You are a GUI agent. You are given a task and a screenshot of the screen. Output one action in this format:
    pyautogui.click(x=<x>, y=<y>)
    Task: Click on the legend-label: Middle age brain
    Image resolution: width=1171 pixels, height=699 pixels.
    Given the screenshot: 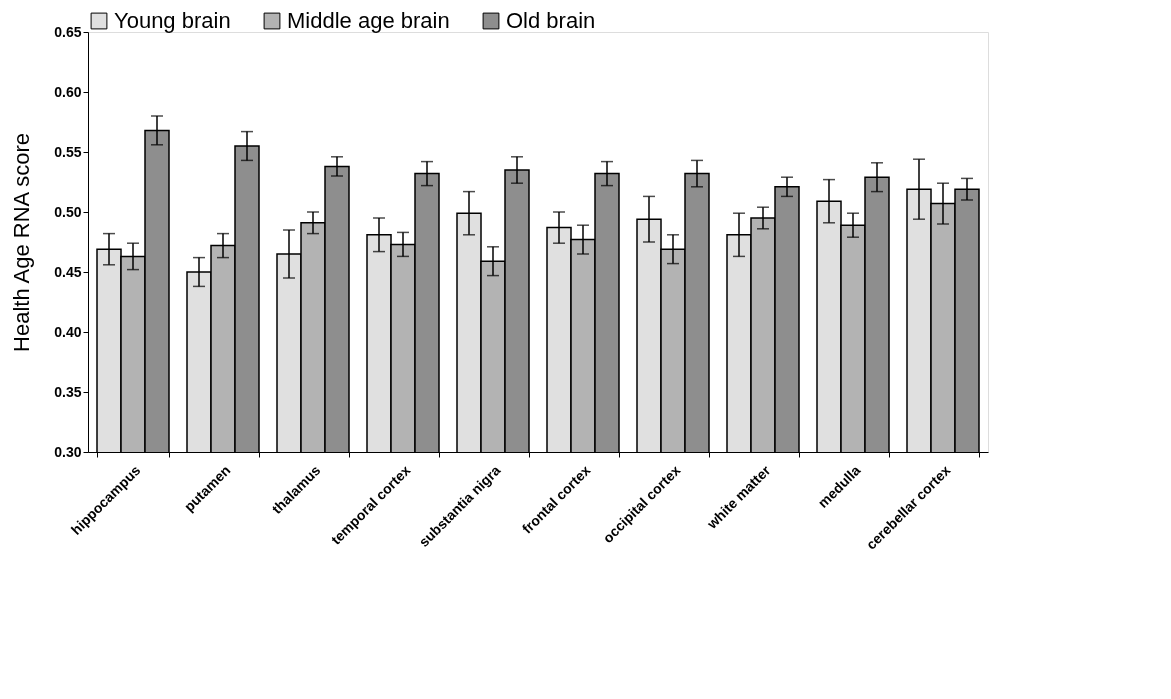 What is the action you would take?
    pyautogui.click(x=368, y=20)
    